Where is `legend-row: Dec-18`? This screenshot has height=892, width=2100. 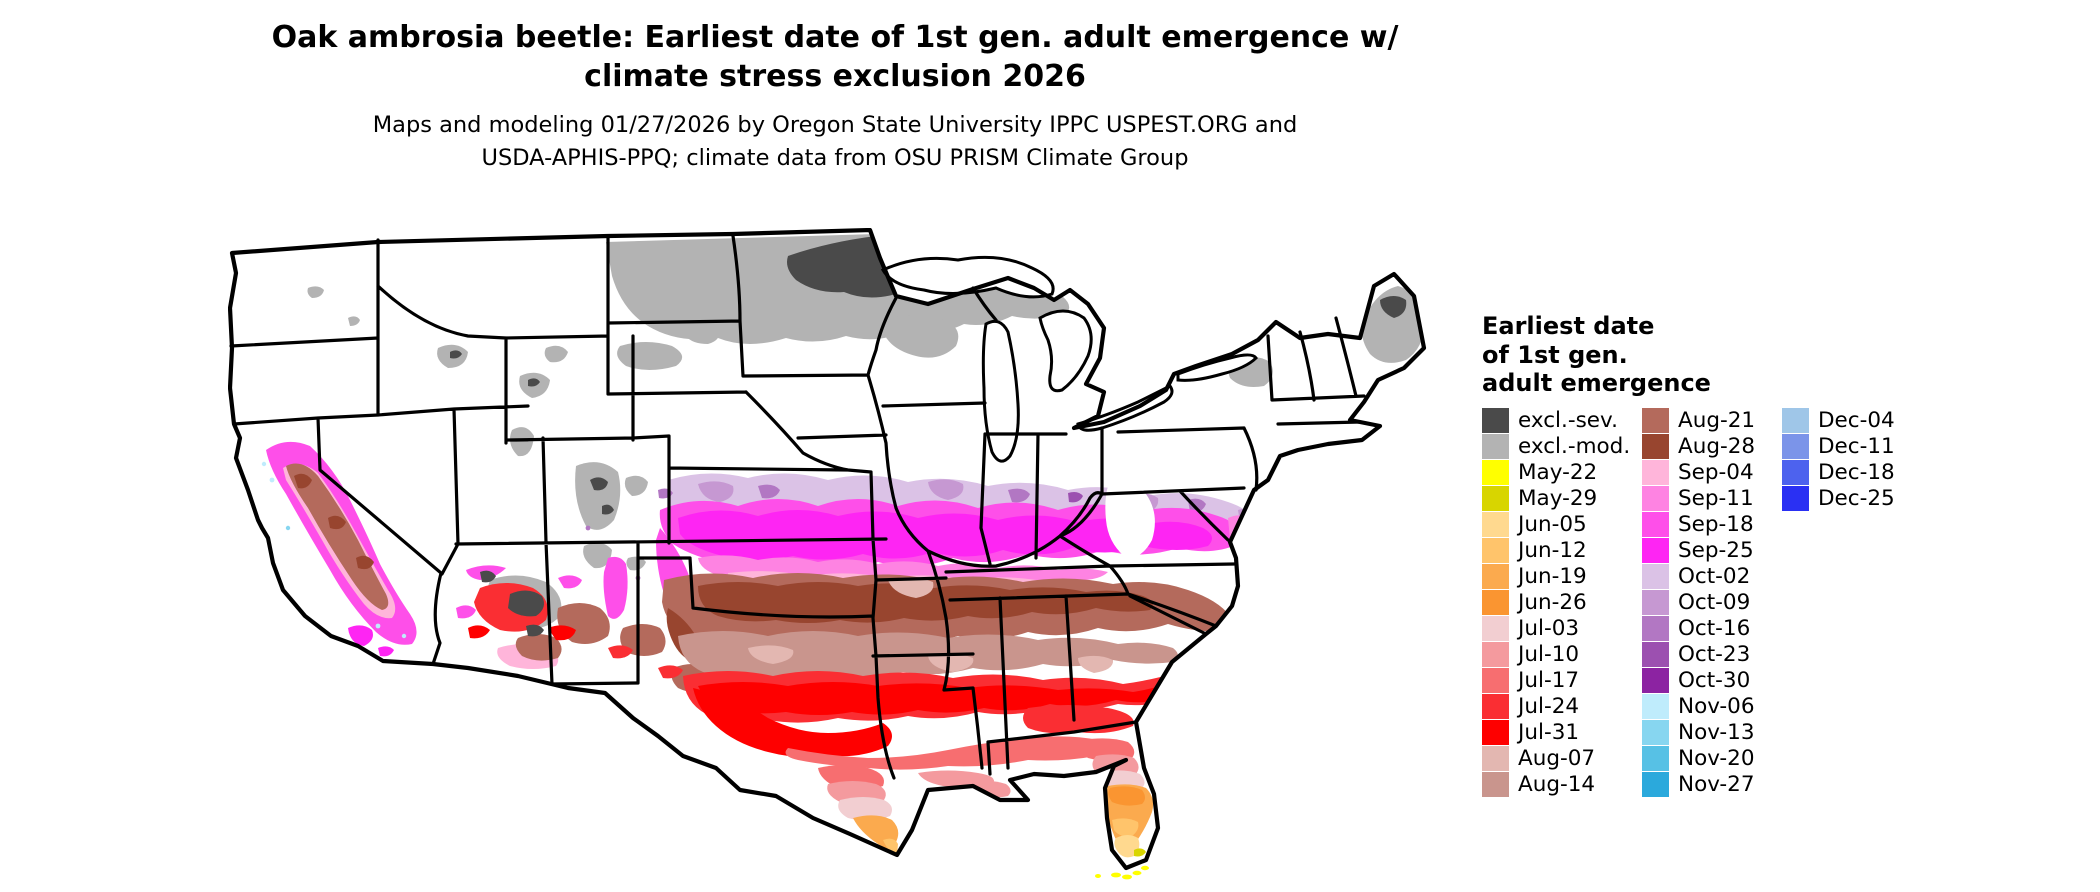
legend-row: Dec-18 is located at coordinates (1838, 473).